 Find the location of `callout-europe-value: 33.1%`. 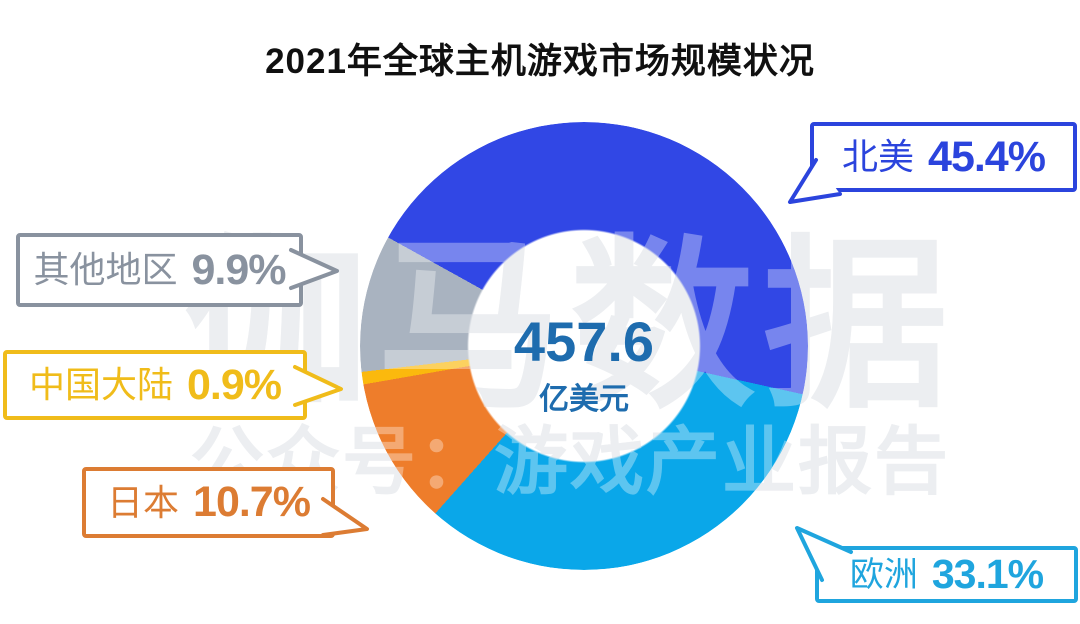

callout-europe-value: 33.1% is located at coordinates (987, 574).